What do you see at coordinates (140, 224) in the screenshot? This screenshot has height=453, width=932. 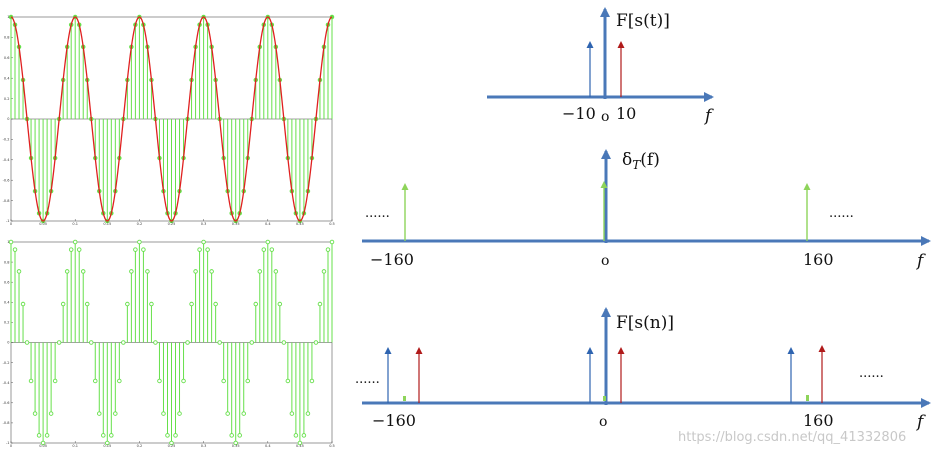 I see `x-tick-label: 0.2` at bounding box center [140, 224].